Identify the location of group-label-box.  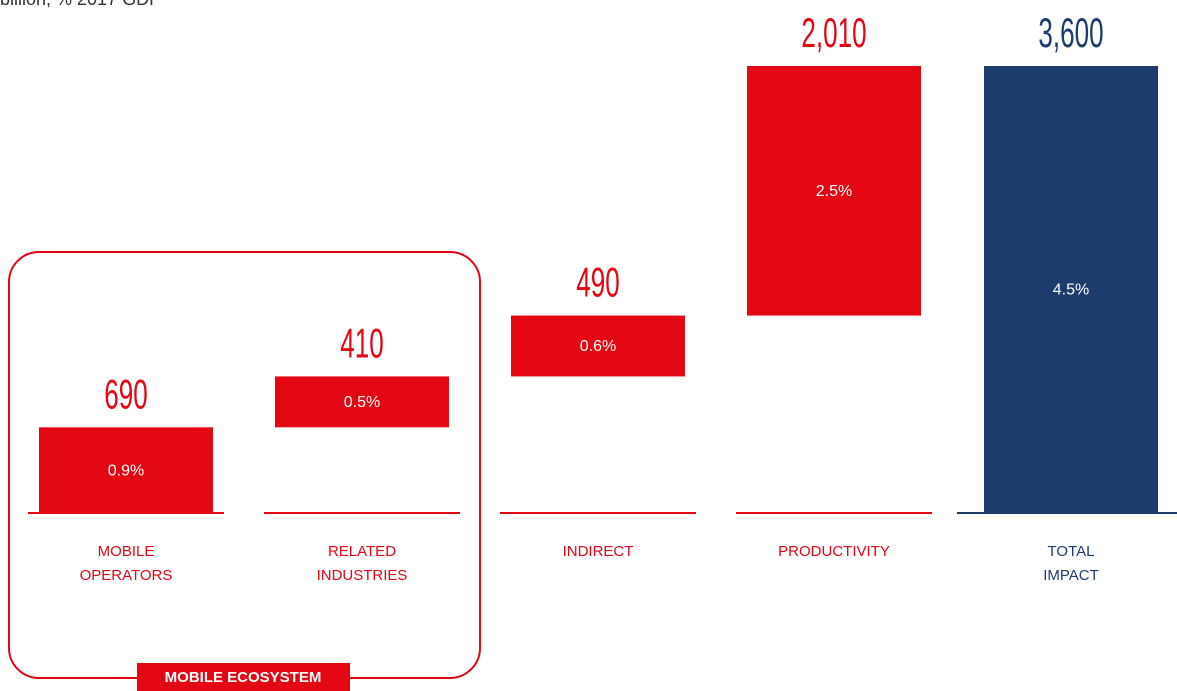
(243, 677).